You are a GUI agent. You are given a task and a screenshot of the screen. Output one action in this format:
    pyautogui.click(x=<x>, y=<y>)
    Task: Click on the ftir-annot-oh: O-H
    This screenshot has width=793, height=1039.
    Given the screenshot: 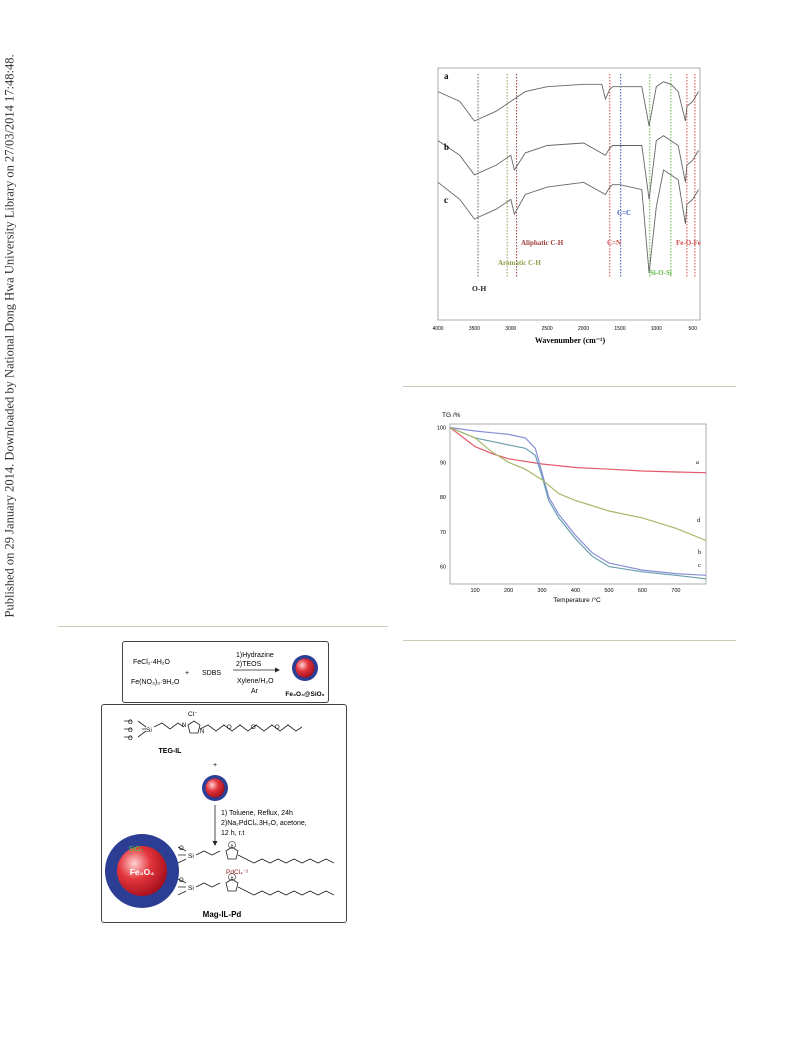 What is the action you would take?
    pyautogui.click(x=479, y=288)
    